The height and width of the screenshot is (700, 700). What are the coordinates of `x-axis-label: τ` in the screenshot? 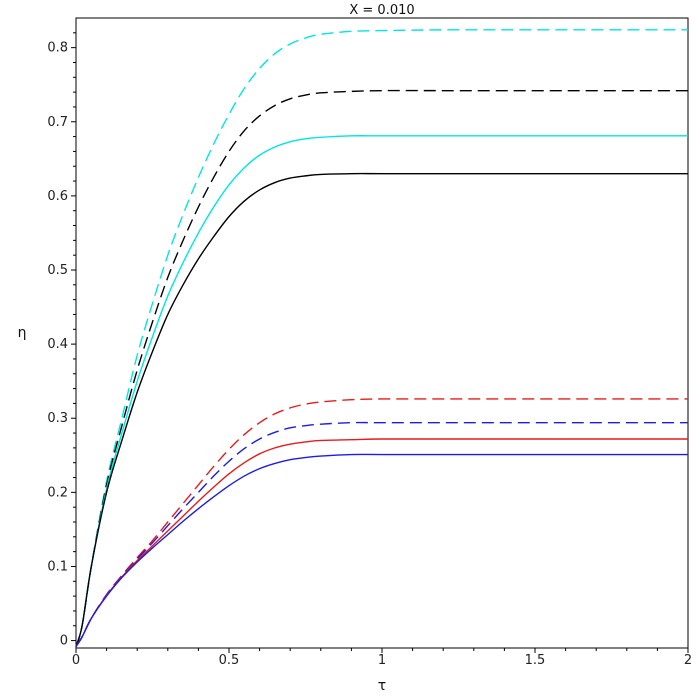 It's located at (382, 686).